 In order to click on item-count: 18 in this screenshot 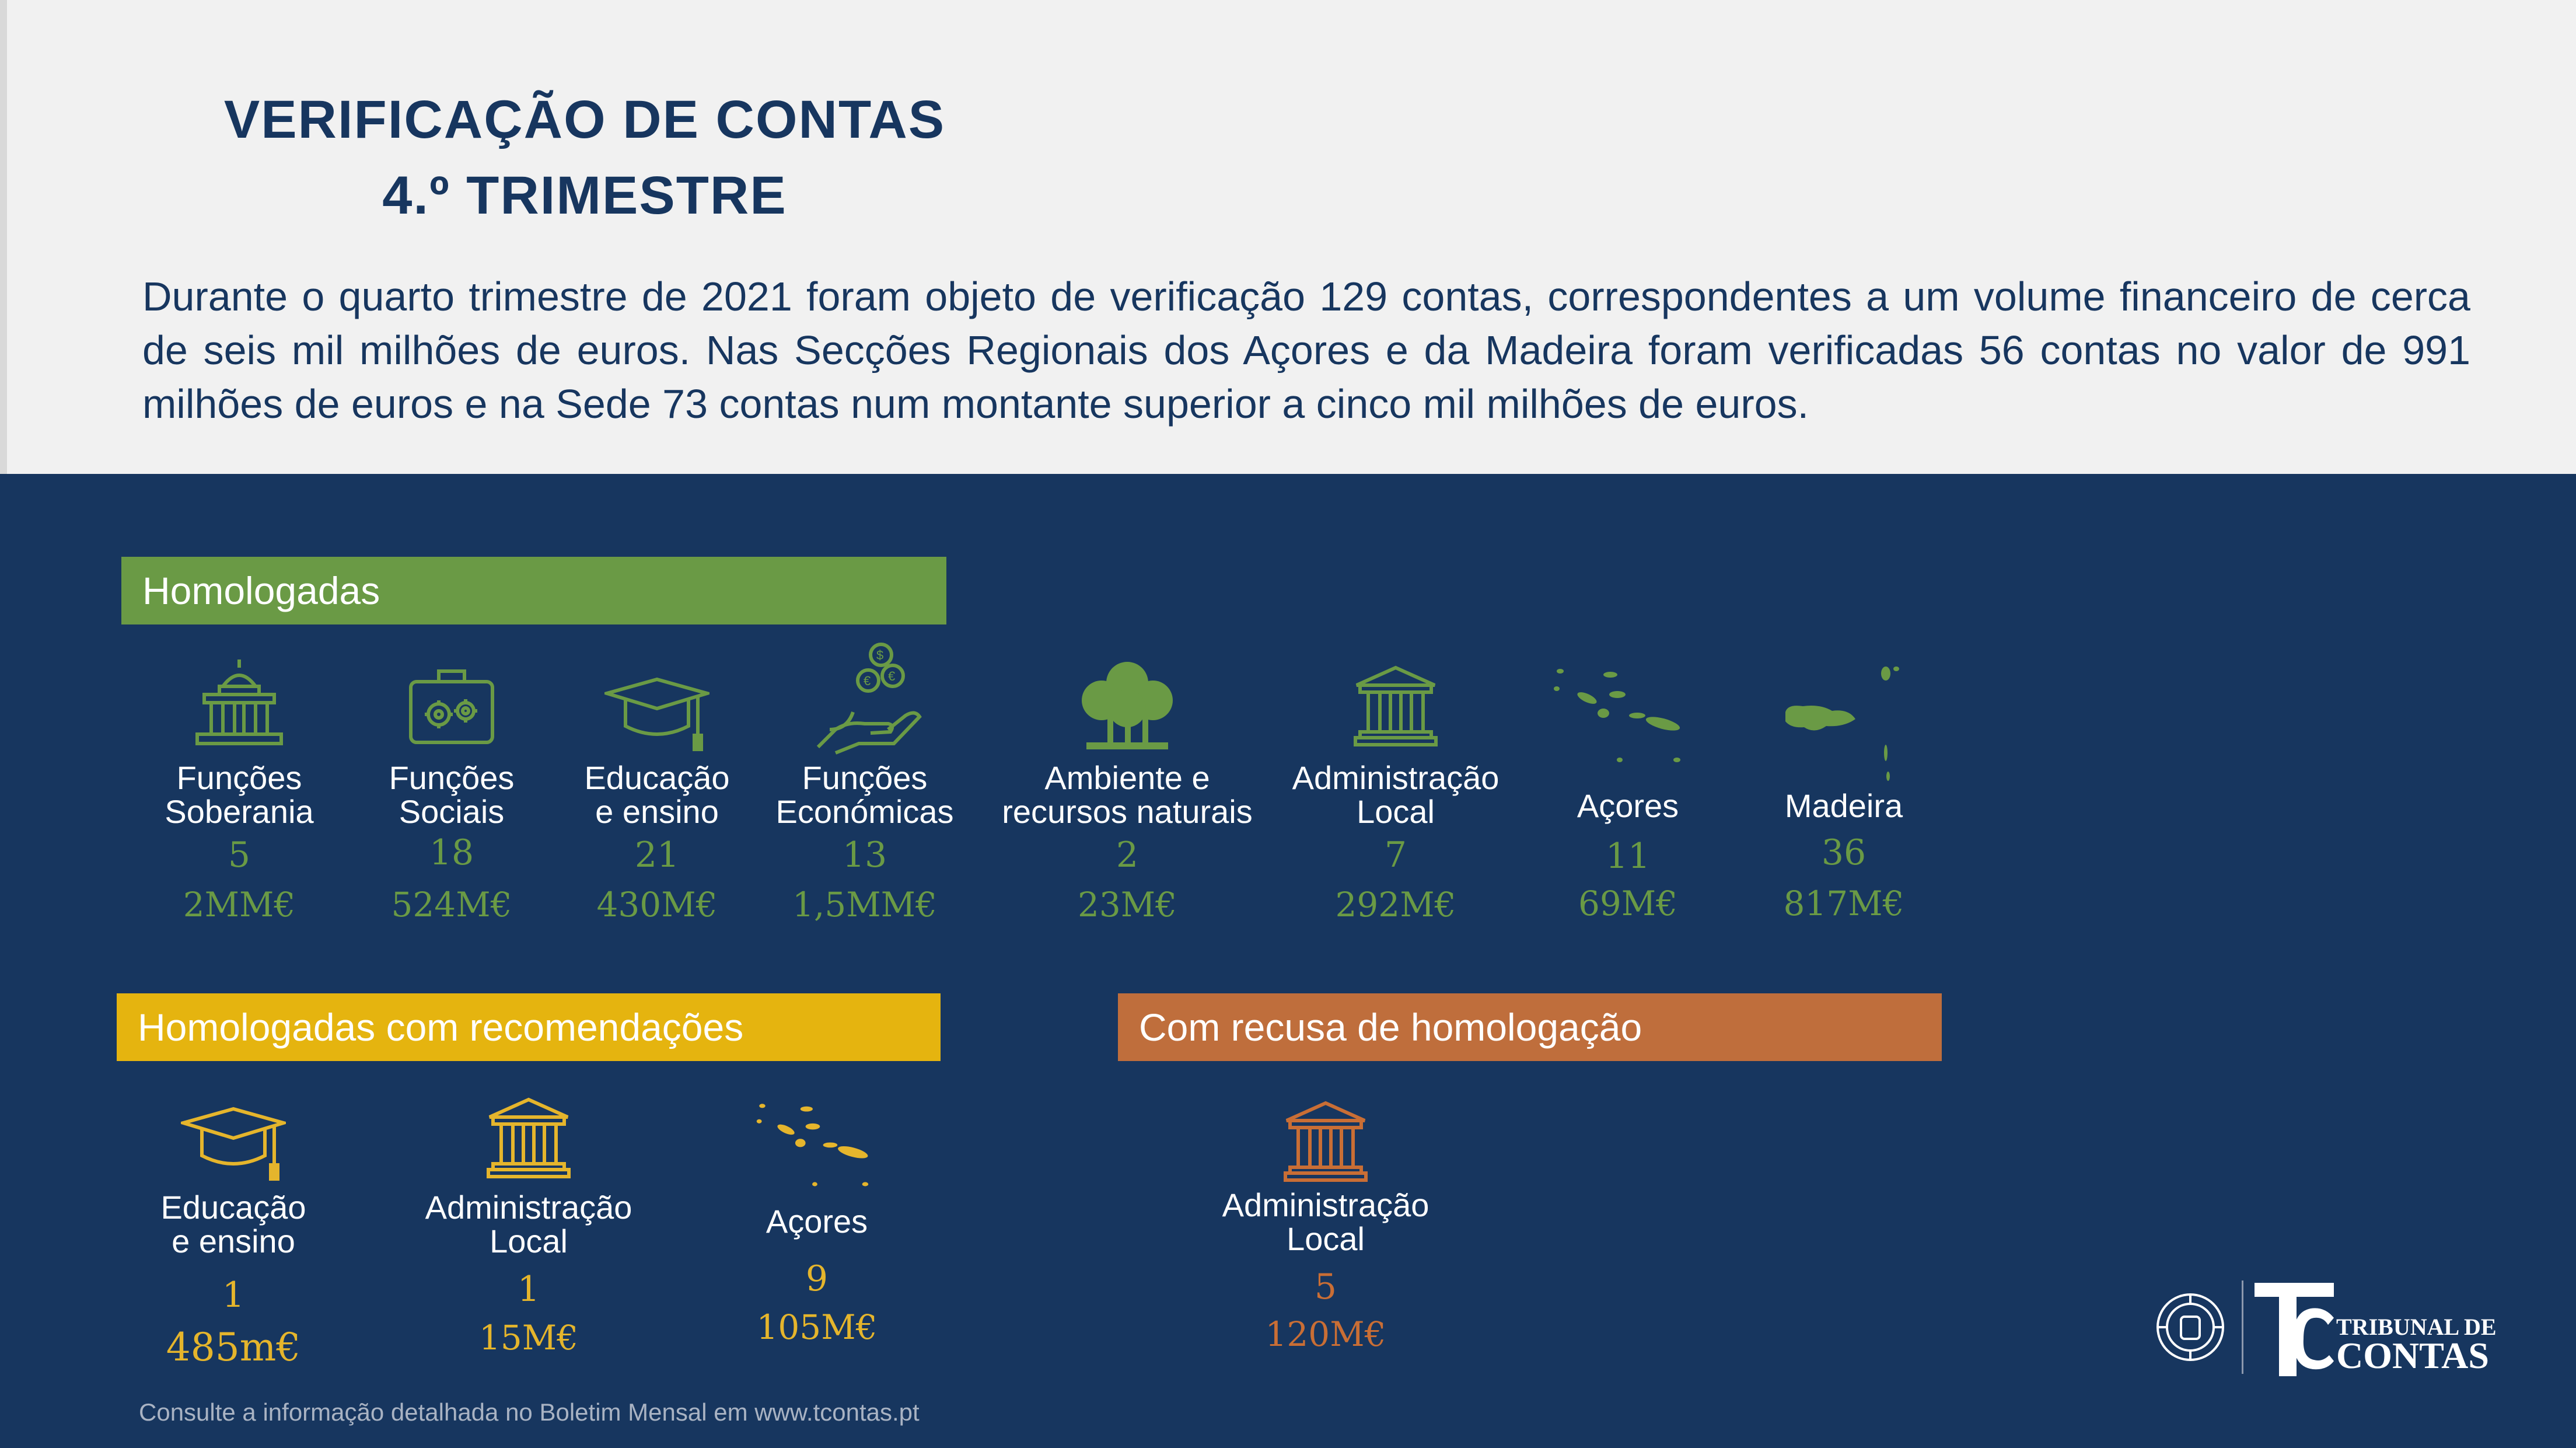, I will do `click(451, 852)`.